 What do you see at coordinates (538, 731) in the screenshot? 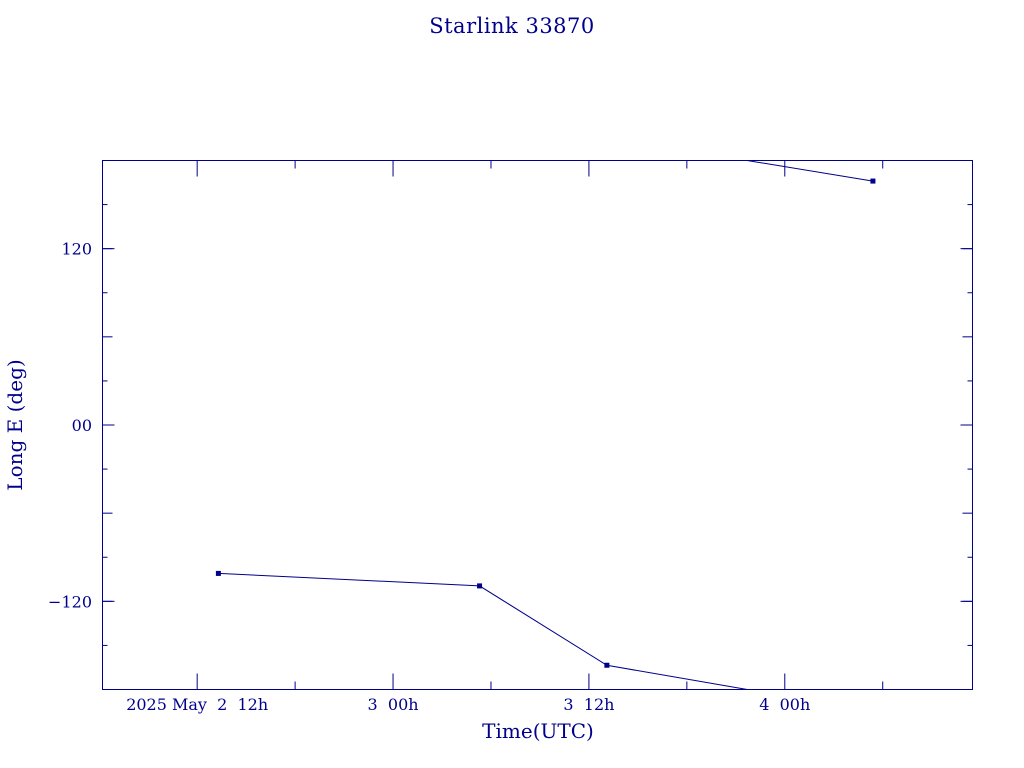
I see `x-axis-label: Time(UTC)` at bounding box center [538, 731].